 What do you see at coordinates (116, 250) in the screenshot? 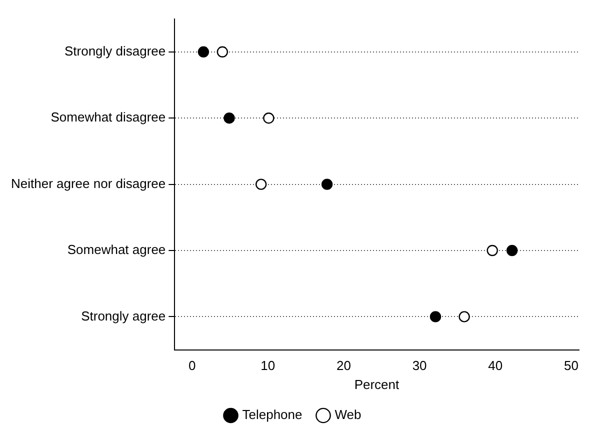
I see `y-tick-label: Somewhat agree` at bounding box center [116, 250].